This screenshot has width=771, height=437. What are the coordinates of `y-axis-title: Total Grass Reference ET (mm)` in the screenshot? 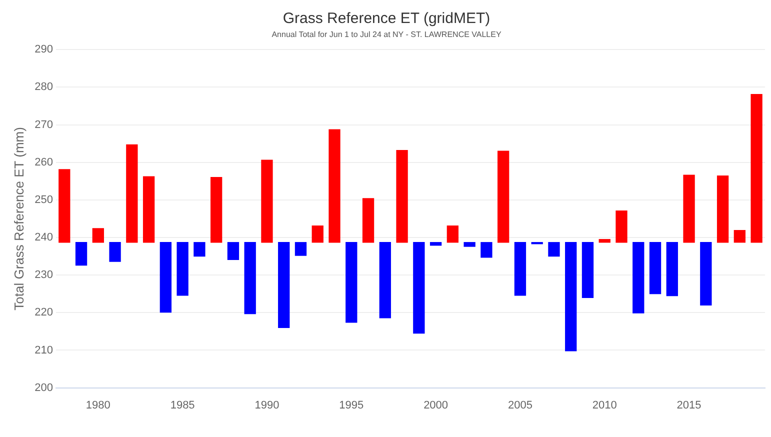 It's located at (18, 218).